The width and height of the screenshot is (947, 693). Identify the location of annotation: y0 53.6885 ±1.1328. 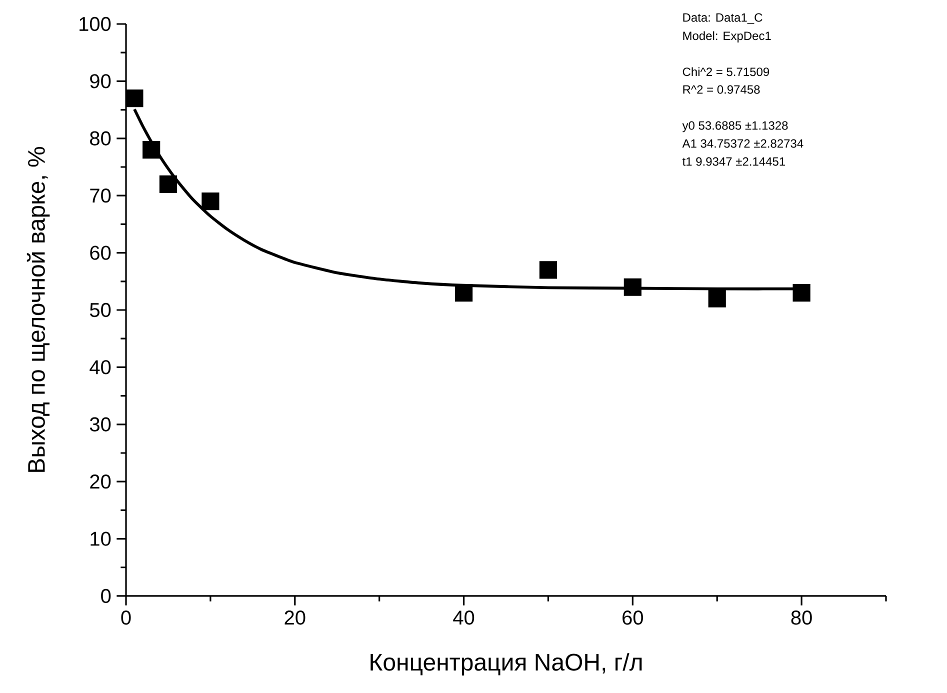
(735, 126).